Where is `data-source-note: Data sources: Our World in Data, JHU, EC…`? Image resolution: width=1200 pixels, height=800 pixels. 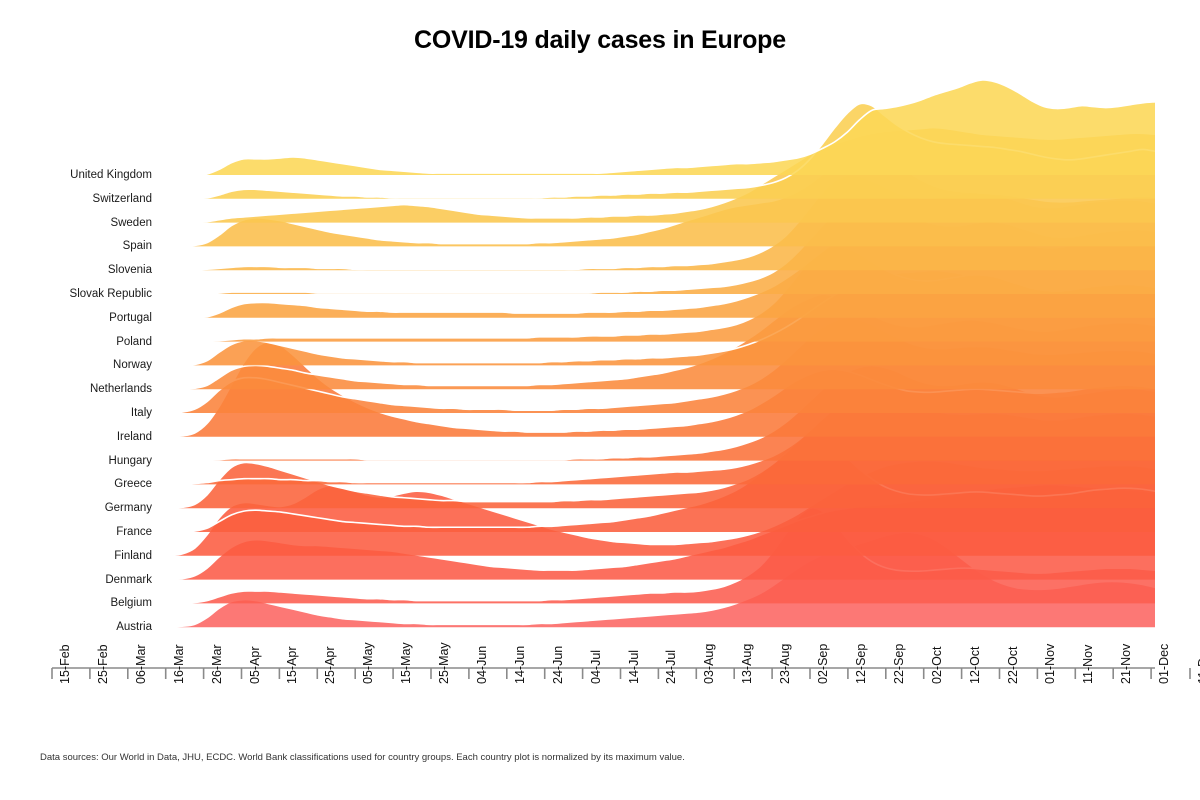 data-source-note: Data sources: Our World in Data, JHU, EC… is located at coordinates (362, 757).